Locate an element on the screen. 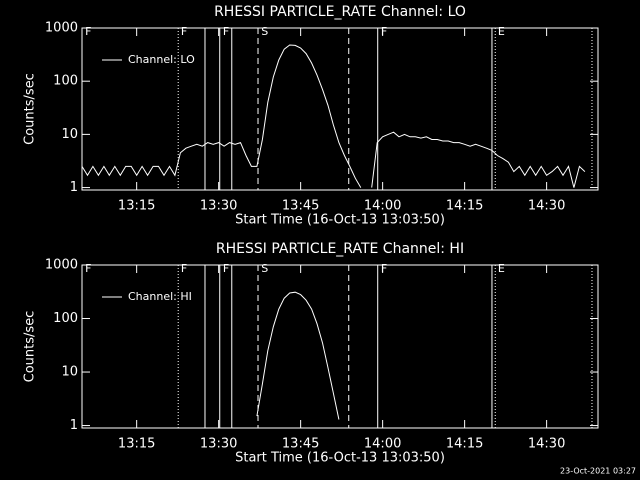 This screenshot has height=480, width=640. chart-title: RHESSI PARTICLE_RATE Channel: LO is located at coordinates (340, 12).